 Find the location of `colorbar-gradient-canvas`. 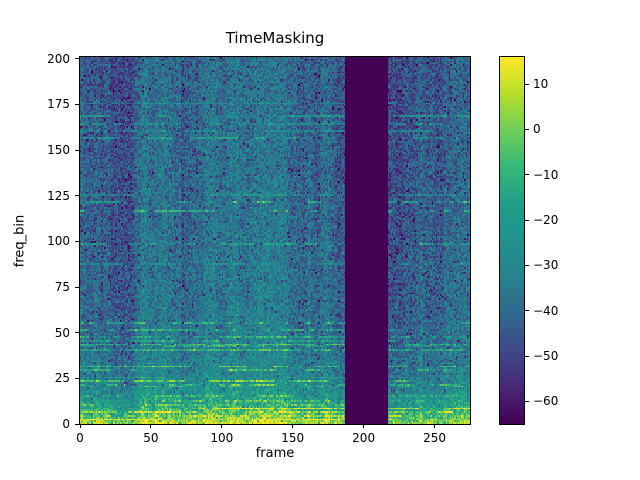

colorbar-gradient-canvas is located at coordinates (512, 240).